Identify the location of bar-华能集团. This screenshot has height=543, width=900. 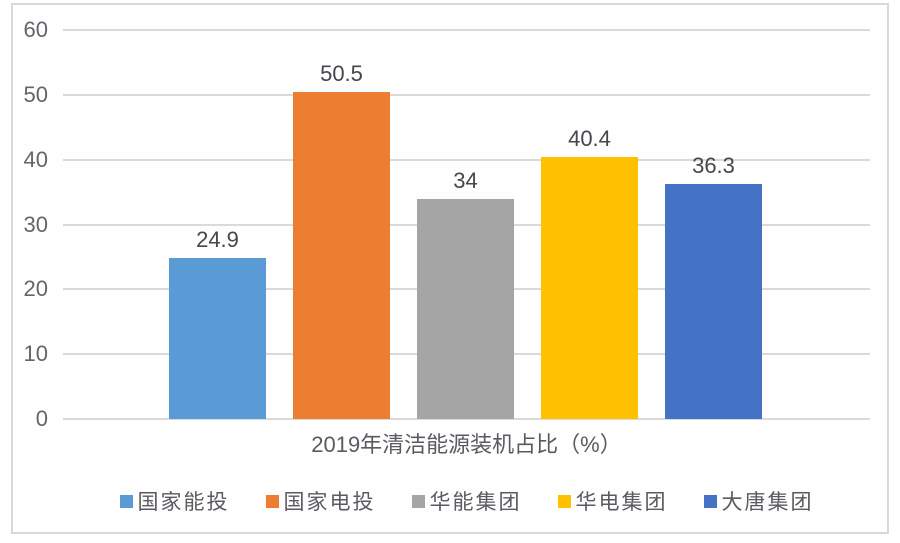
(465, 308).